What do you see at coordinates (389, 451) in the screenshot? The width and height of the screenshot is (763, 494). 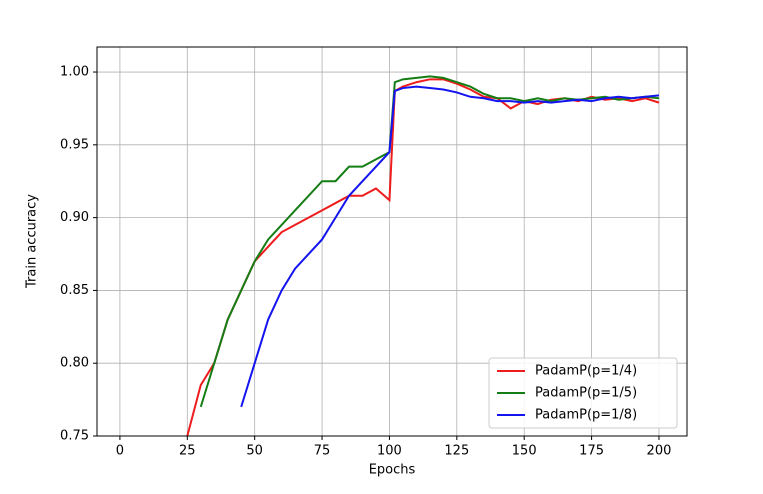 I see `x-tick-label: 100` at bounding box center [389, 451].